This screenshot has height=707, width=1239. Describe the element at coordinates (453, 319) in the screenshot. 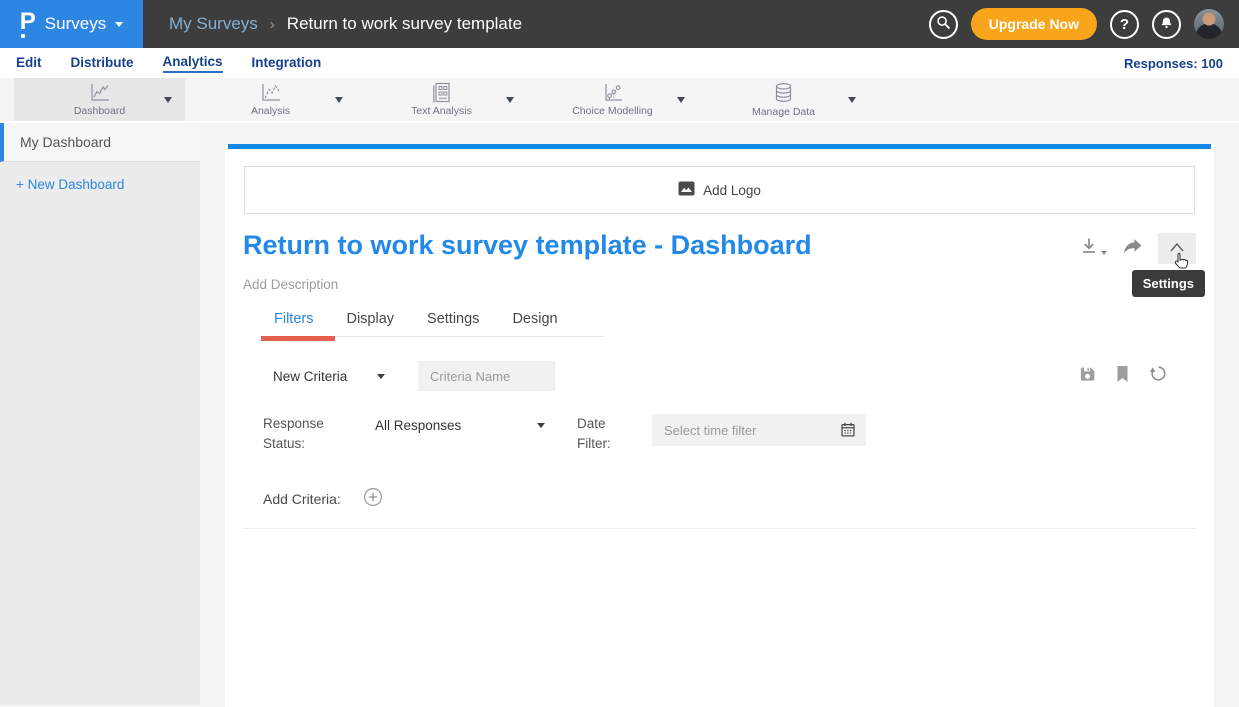

I see `tab-settings: Settings` at that location.